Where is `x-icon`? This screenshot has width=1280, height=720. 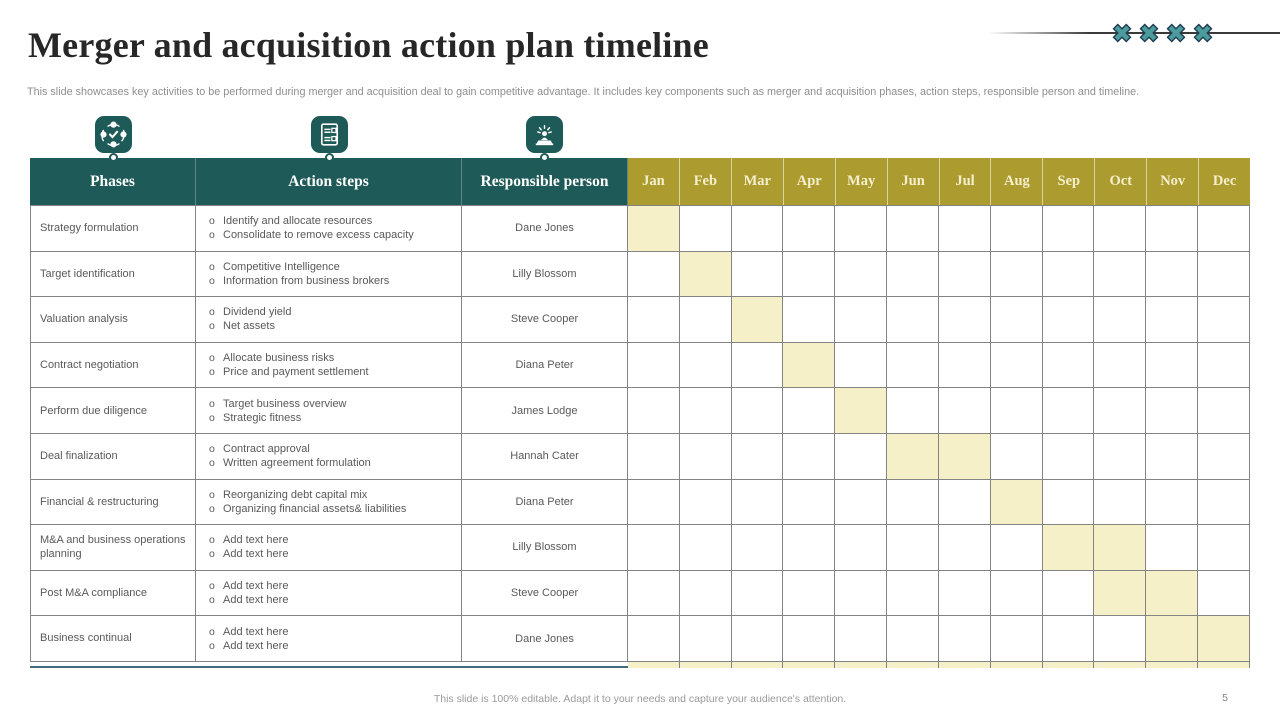
x-icon is located at coordinates (1149, 33).